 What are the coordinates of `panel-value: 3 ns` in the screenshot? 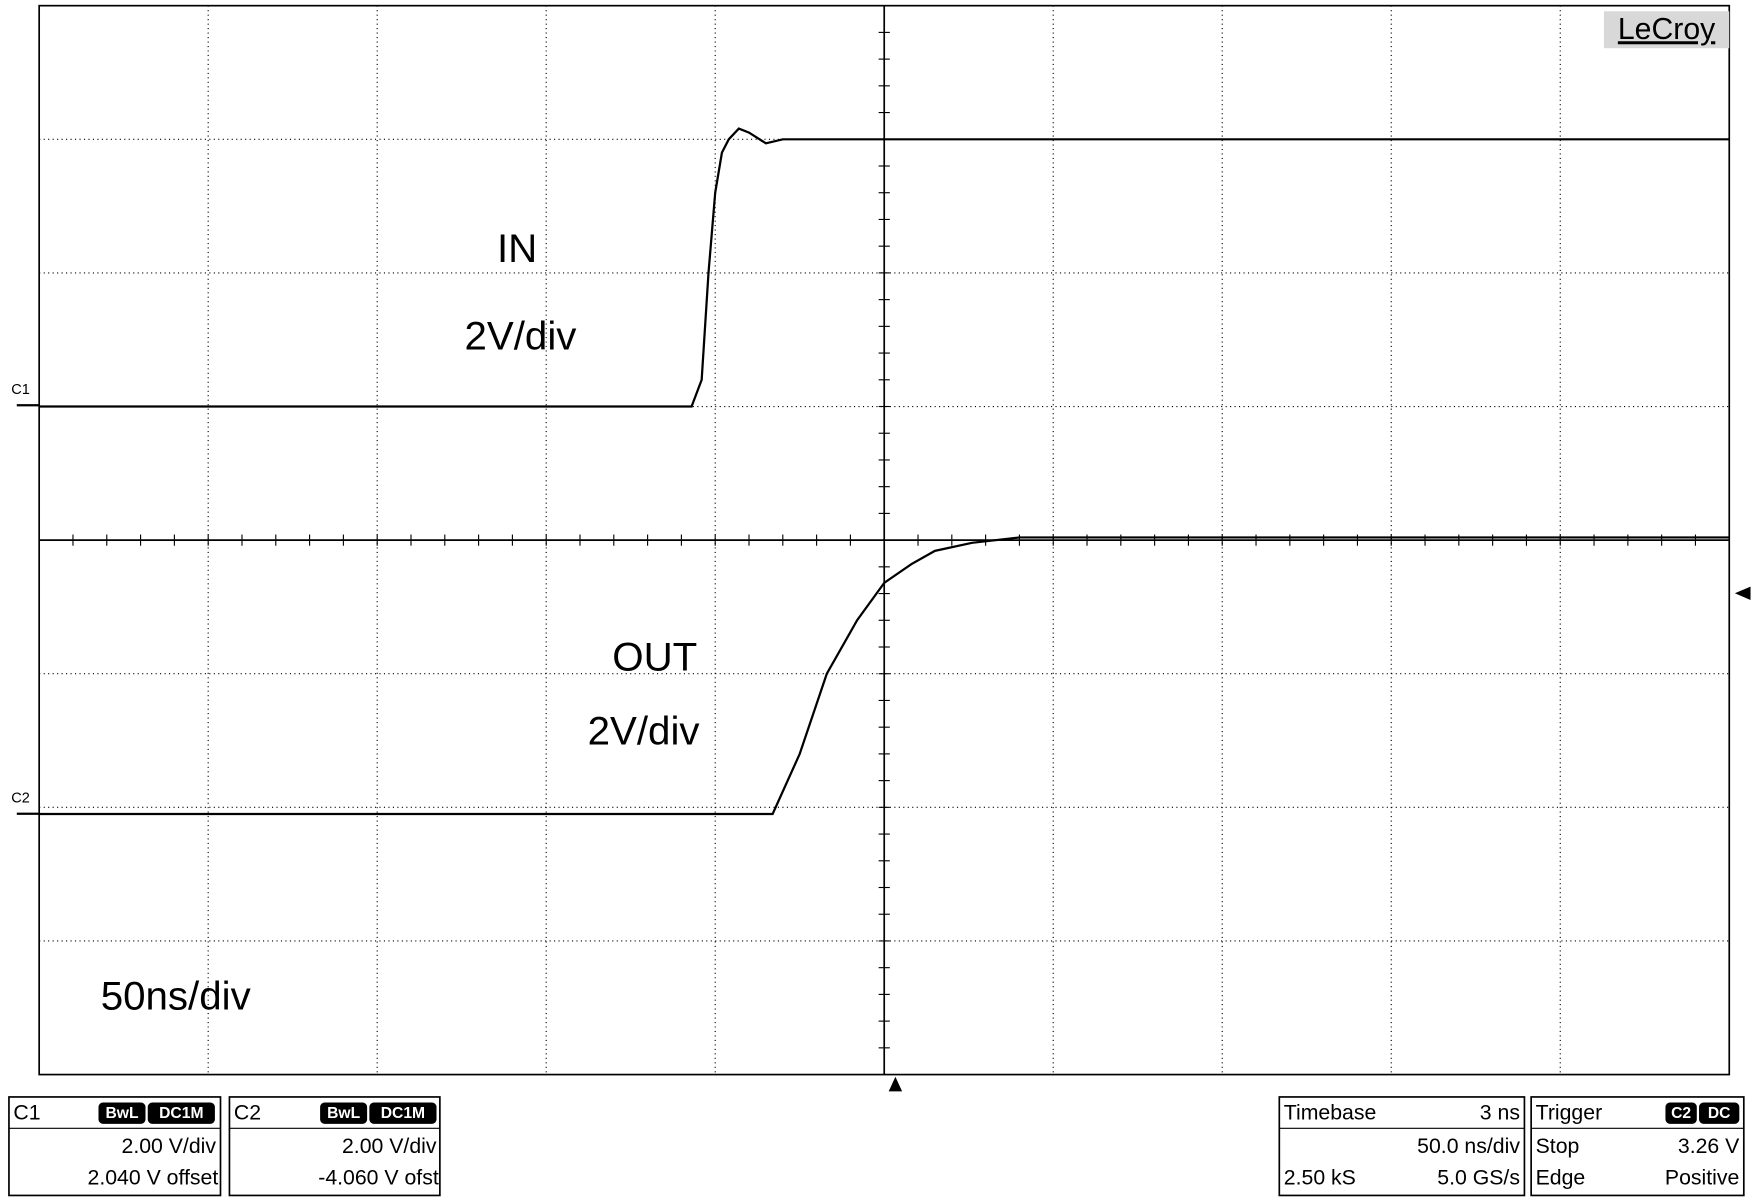 It's located at (1500, 1112).